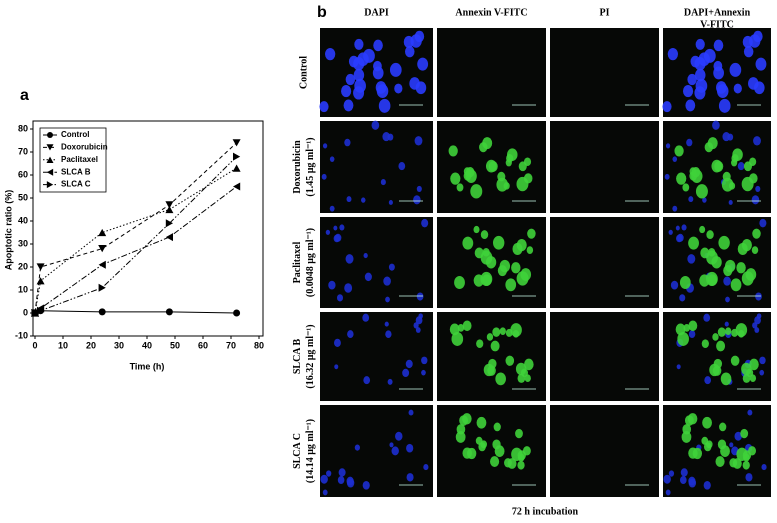 This screenshot has width=777, height=523. What do you see at coordinates (297, 451) in the screenshot?
I see `row-label: SLCA C` at bounding box center [297, 451].